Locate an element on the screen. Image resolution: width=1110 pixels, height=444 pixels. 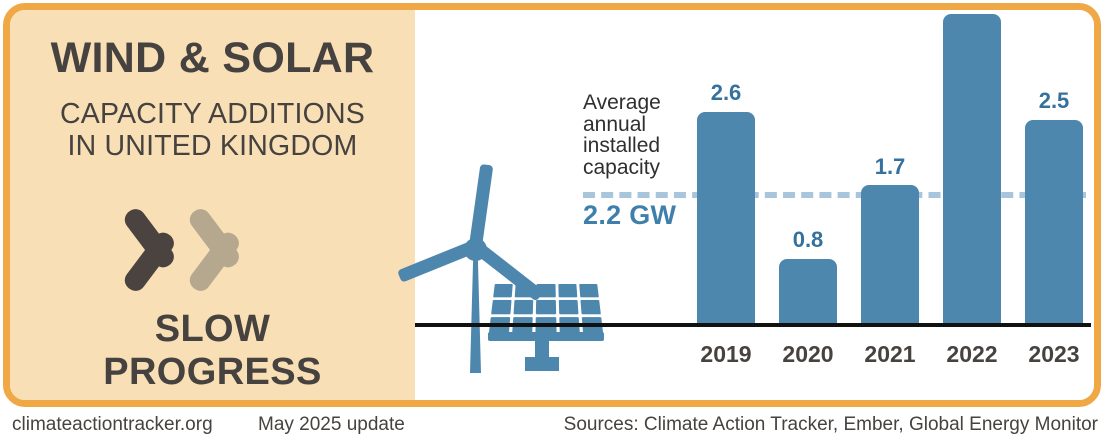
page-title: WIND & SOLAR is located at coordinates (212, 58).